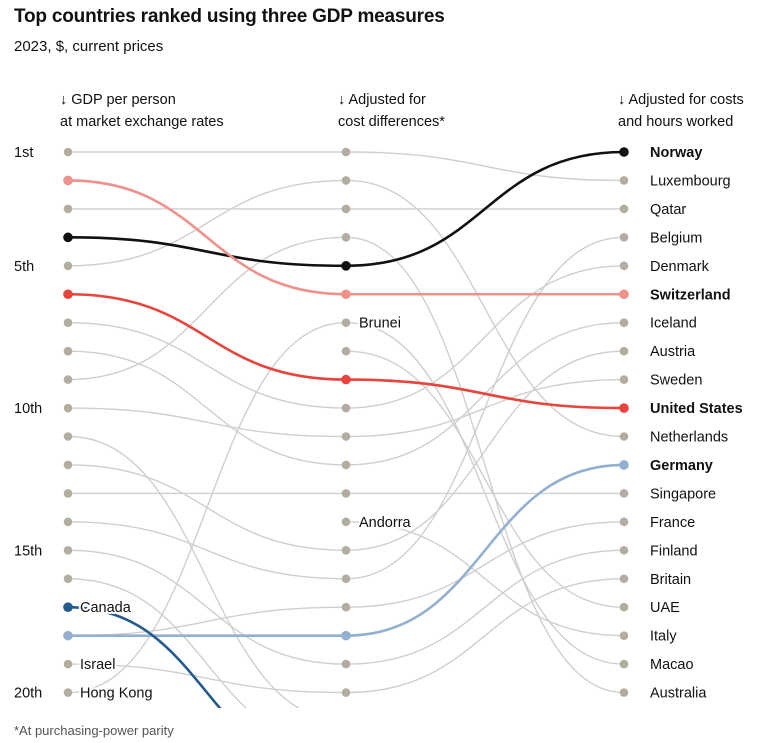 The width and height of the screenshot is (757, 743). I want to click on left-country-label: Israel, so click(97, 665).